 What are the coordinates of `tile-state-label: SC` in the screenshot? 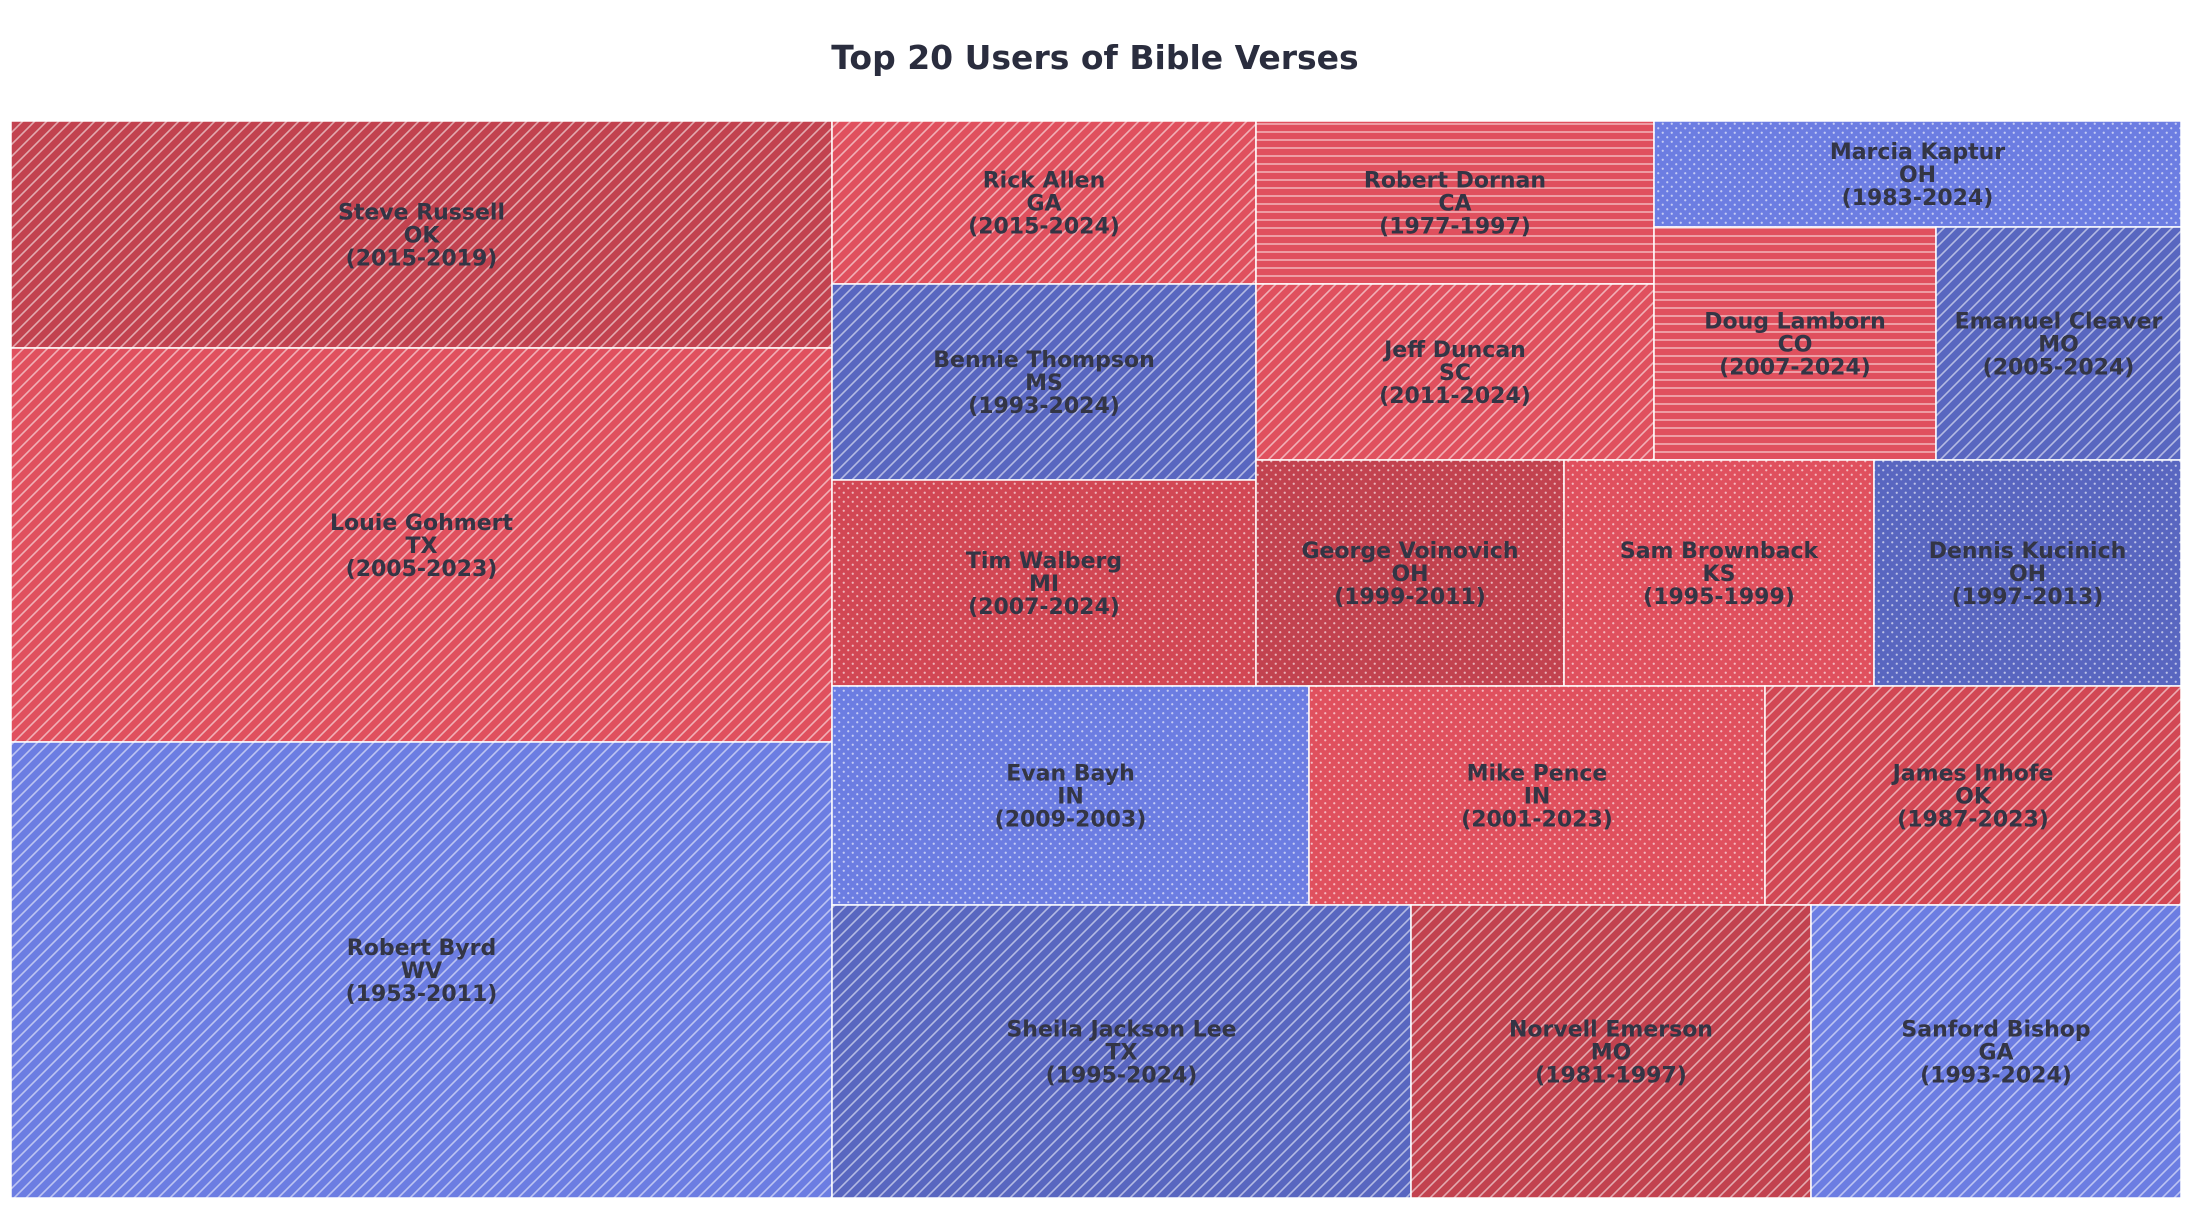 It's located at (1455, 373).